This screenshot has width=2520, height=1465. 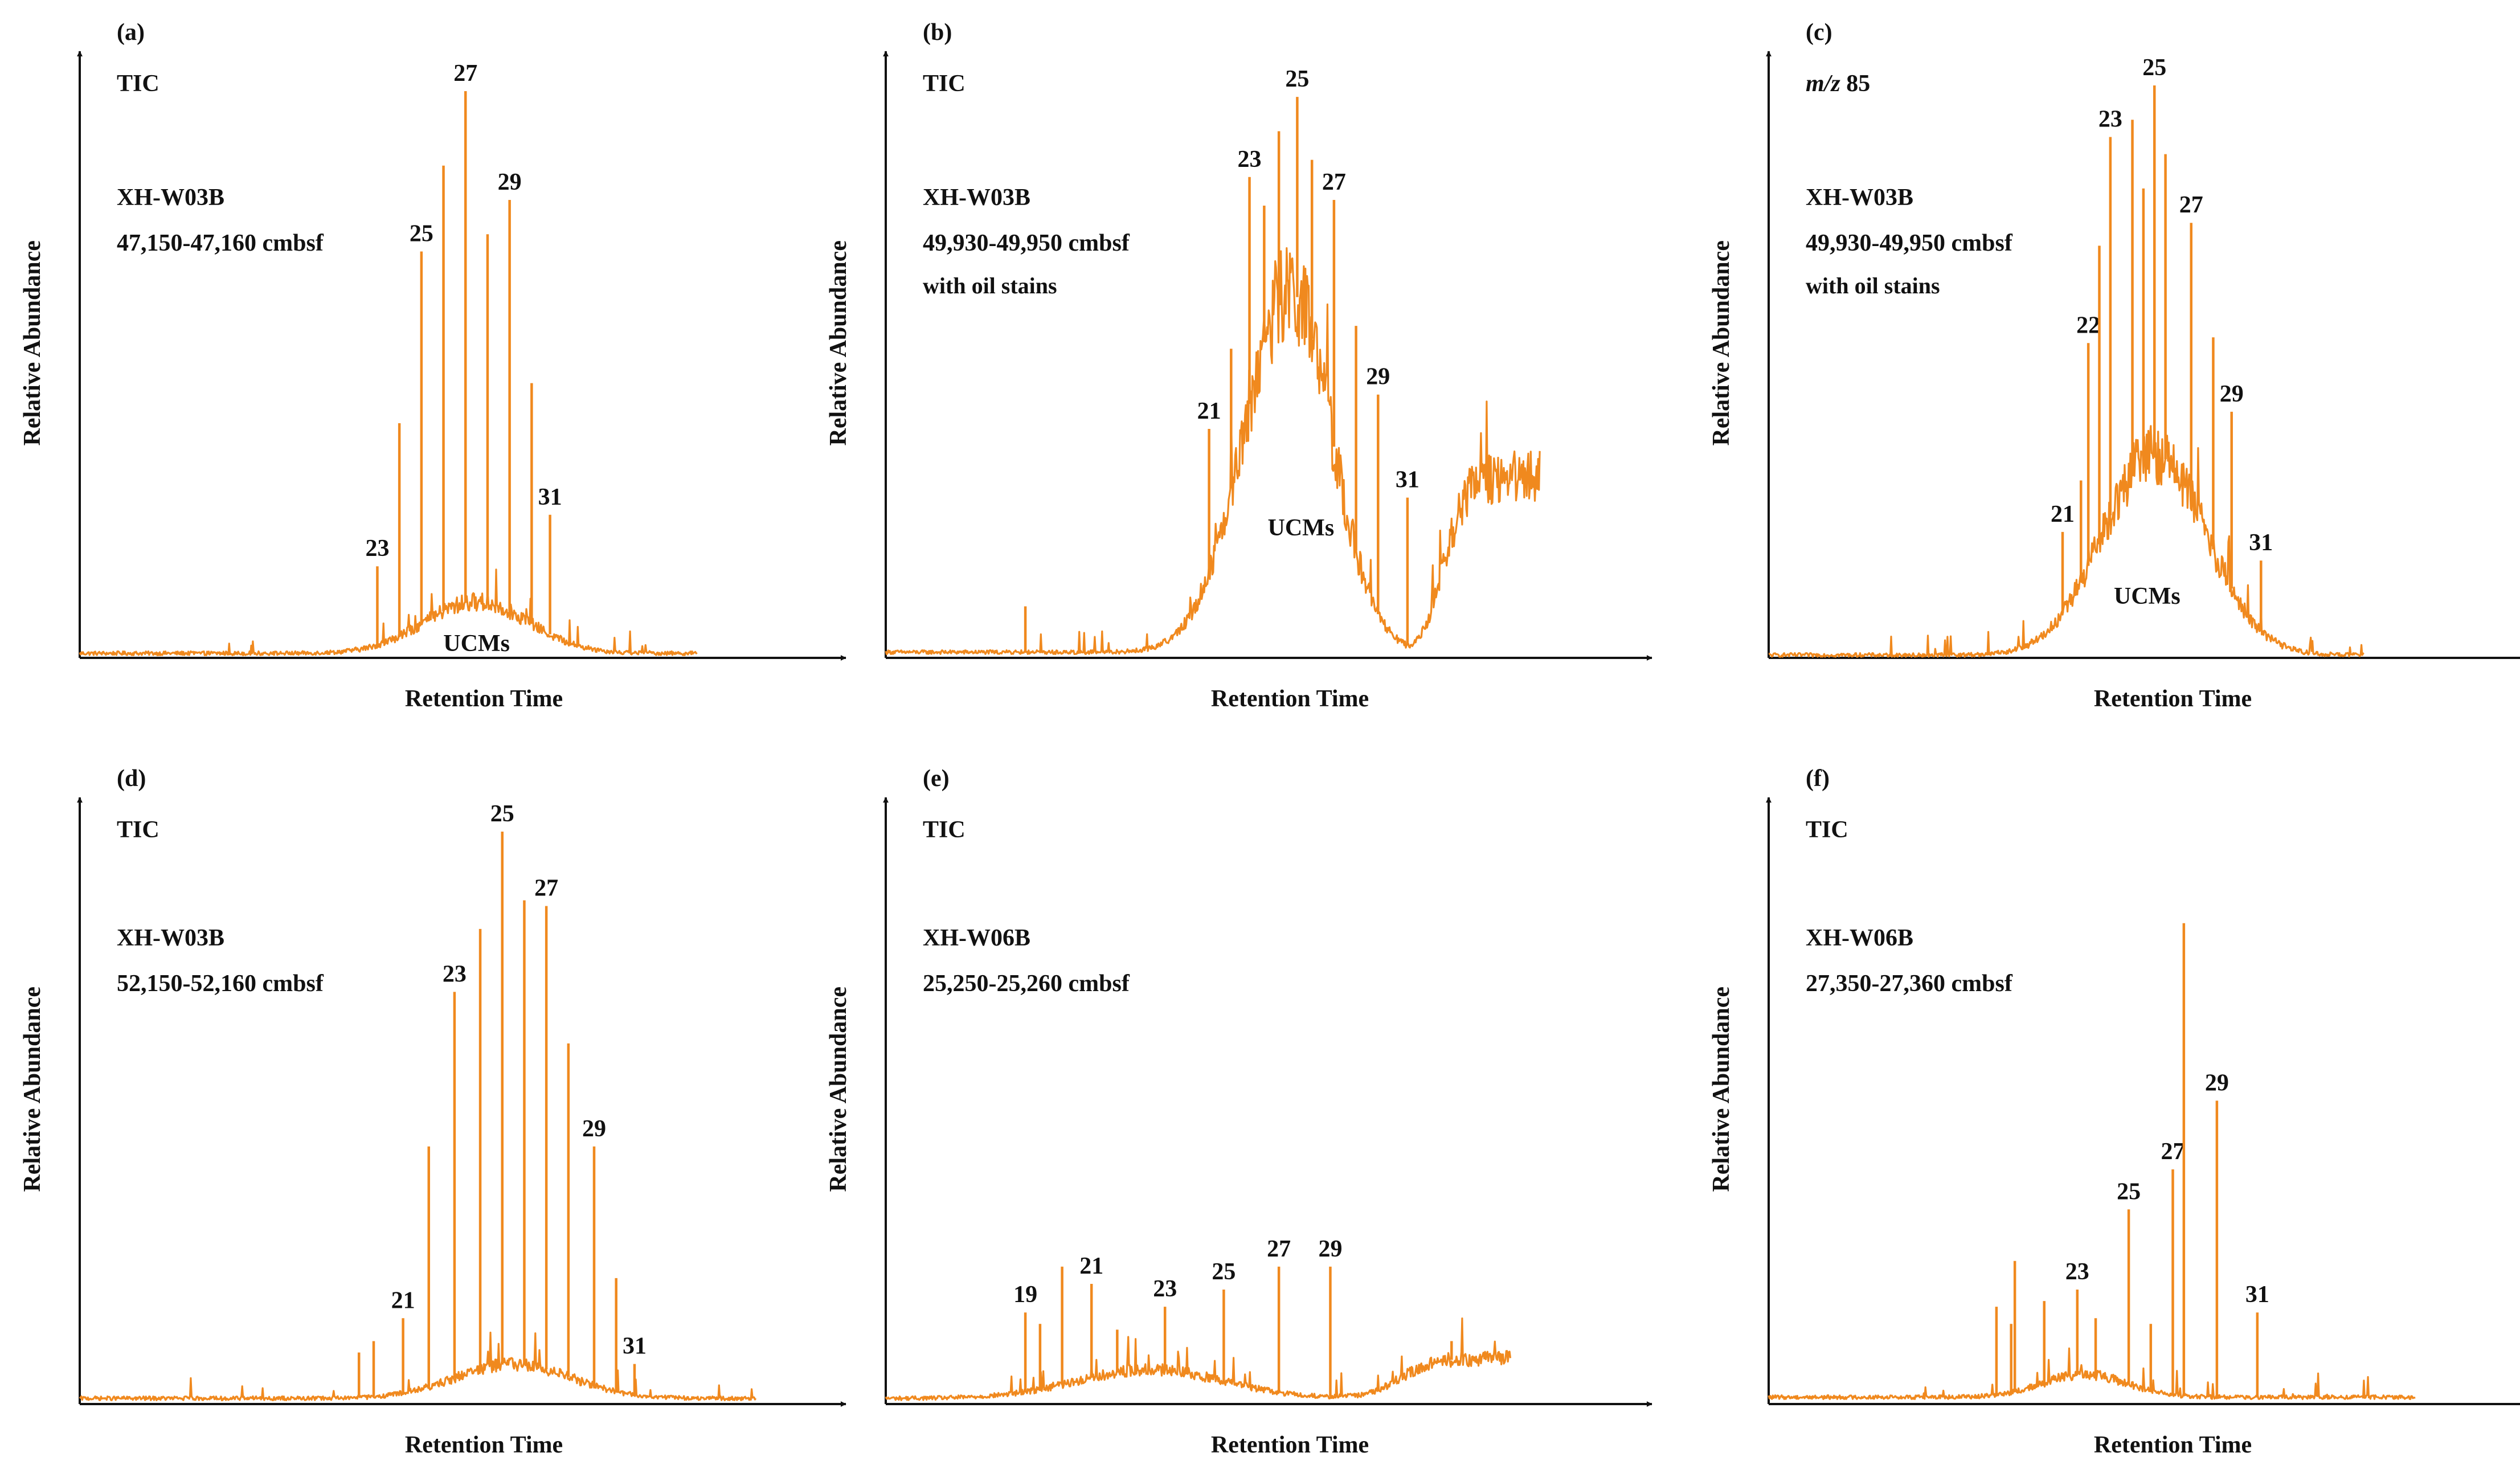 What do you see at coordinates (1909, 984) in the screenshot?
I see `sample-depth: 27,350-27,360 cmbsf` at bounding box center [1909, 984].